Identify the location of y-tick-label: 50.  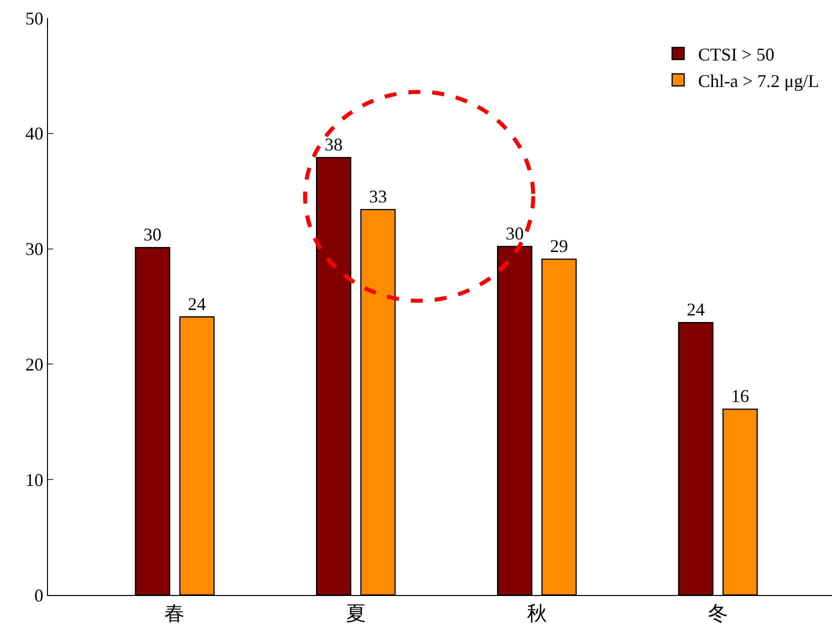
(34, 18).